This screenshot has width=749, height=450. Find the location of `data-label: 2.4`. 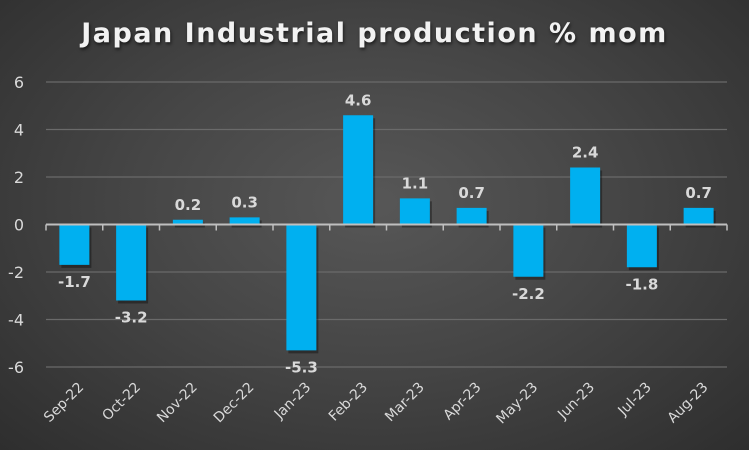

data-label: 2.4 is located at coordinates (585, 153).